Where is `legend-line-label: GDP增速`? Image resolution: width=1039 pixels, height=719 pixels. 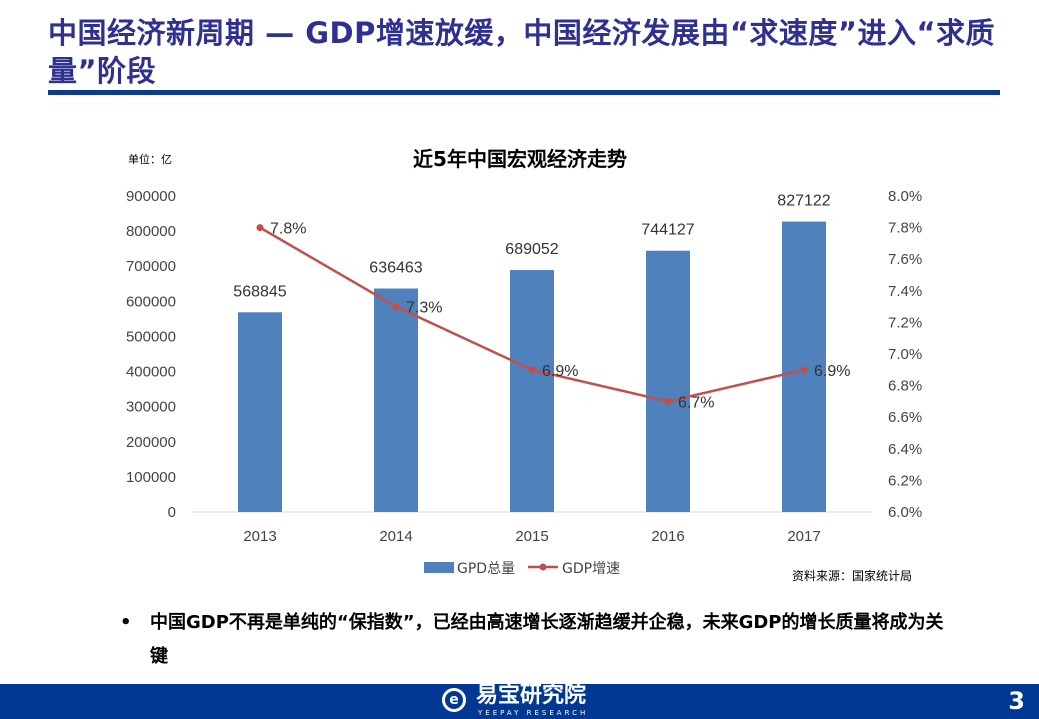
legend-line-label: GDP增速 is located at coordinates (591, 569).